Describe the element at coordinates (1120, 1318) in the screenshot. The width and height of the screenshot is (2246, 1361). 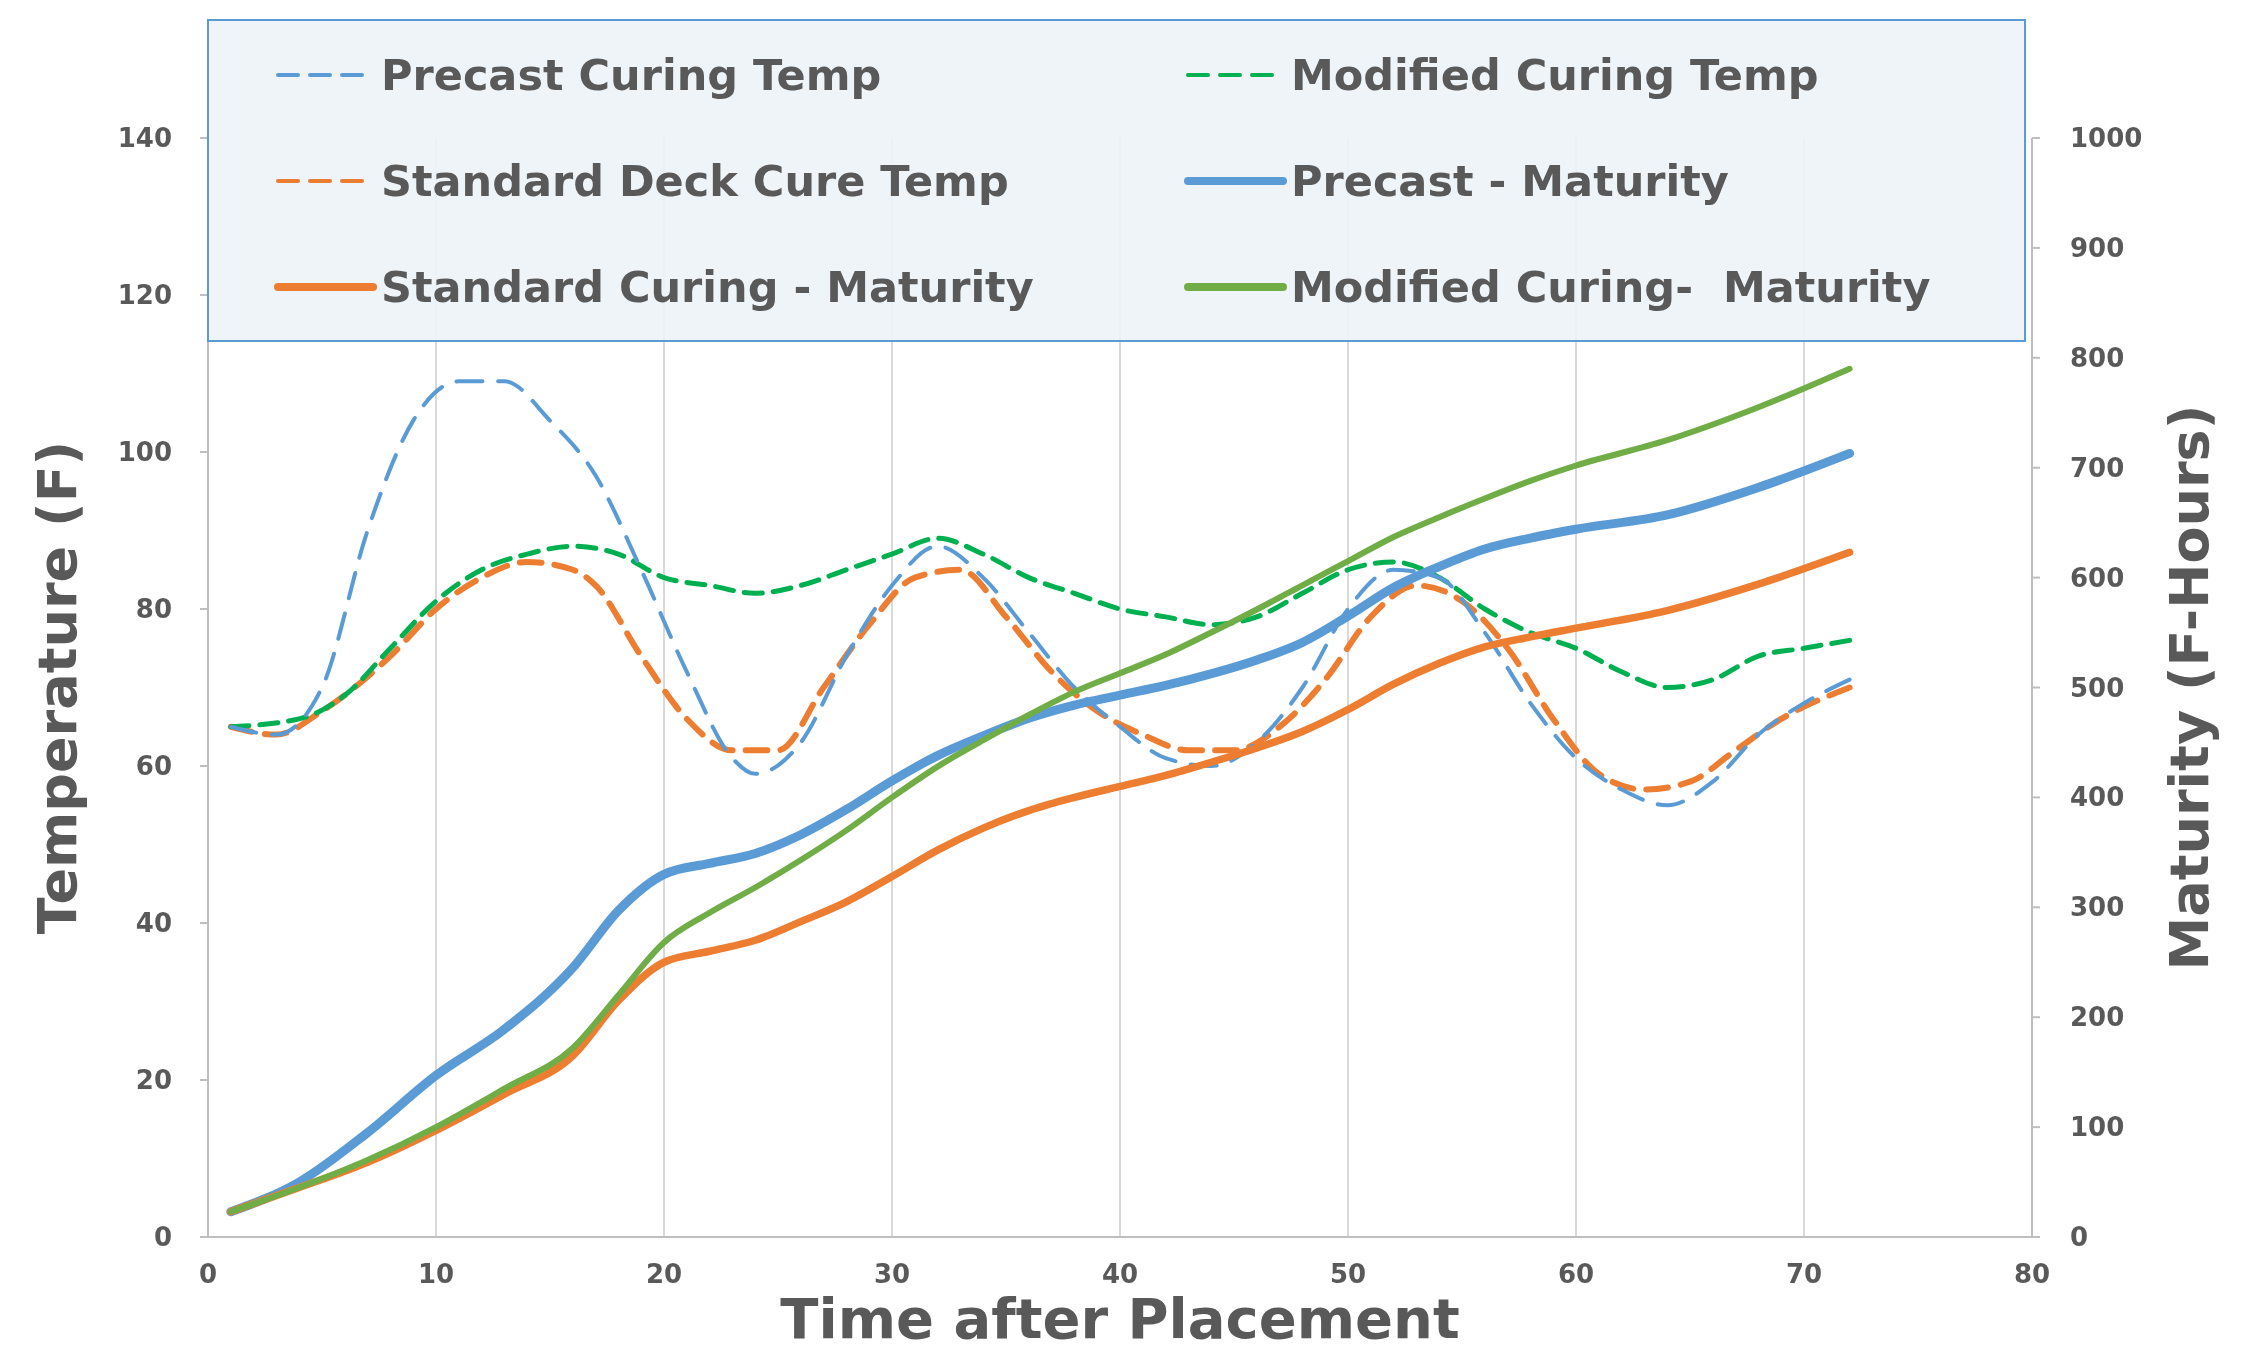
I see `x-axis-title: Time after Placement` at that location.